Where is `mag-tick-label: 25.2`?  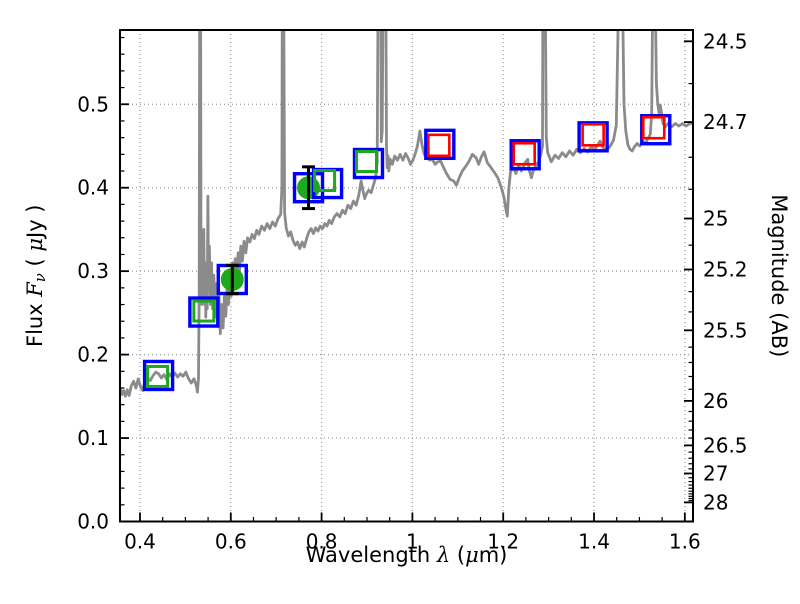
mag-tick-label: 25.2 is located at coordinates (725, 269).